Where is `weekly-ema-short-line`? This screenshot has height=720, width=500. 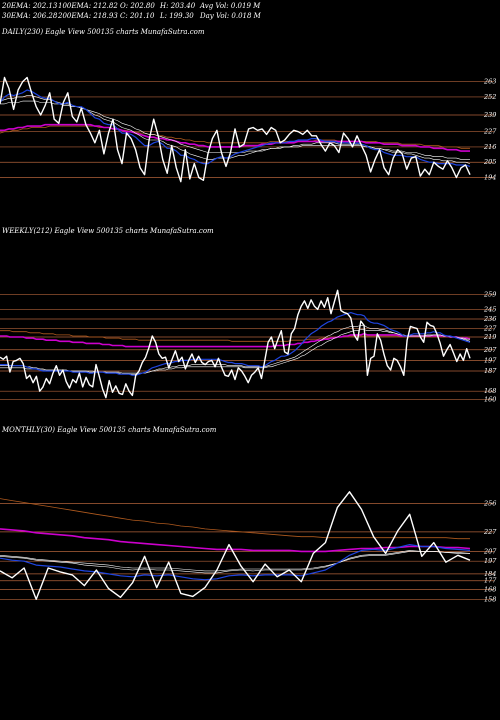 weekly-ema-short-line is located at coordinates (235, 344).